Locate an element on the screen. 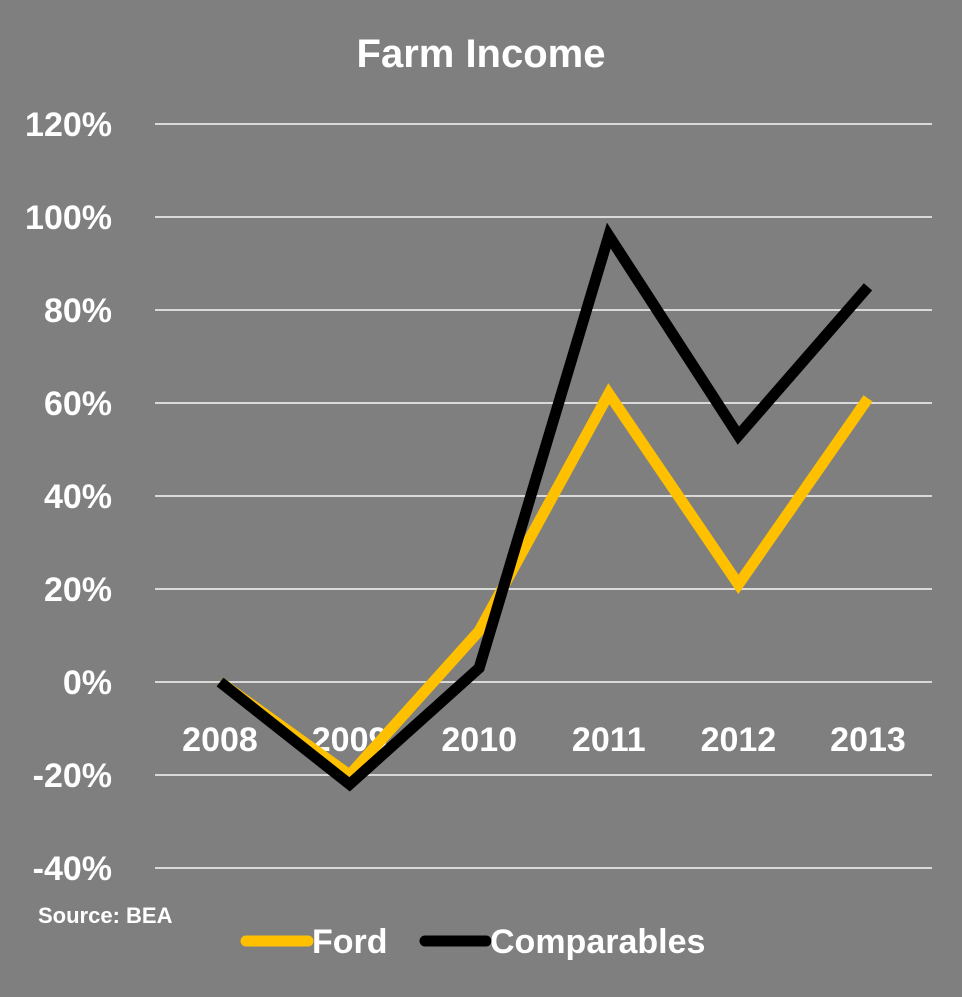  y-tick-label: 40% is located at coordinates (78, 497).